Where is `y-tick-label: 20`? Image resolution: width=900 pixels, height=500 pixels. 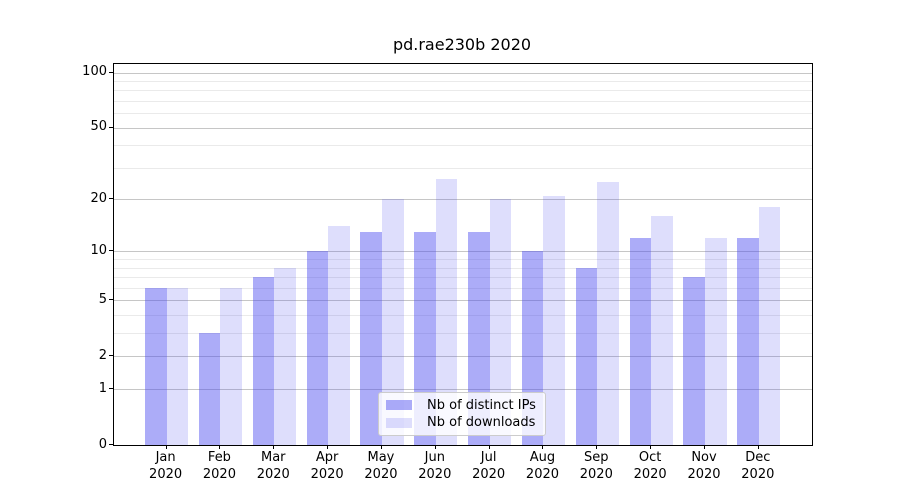
y-tick-label: 20 is located at coordinates (98, 198).